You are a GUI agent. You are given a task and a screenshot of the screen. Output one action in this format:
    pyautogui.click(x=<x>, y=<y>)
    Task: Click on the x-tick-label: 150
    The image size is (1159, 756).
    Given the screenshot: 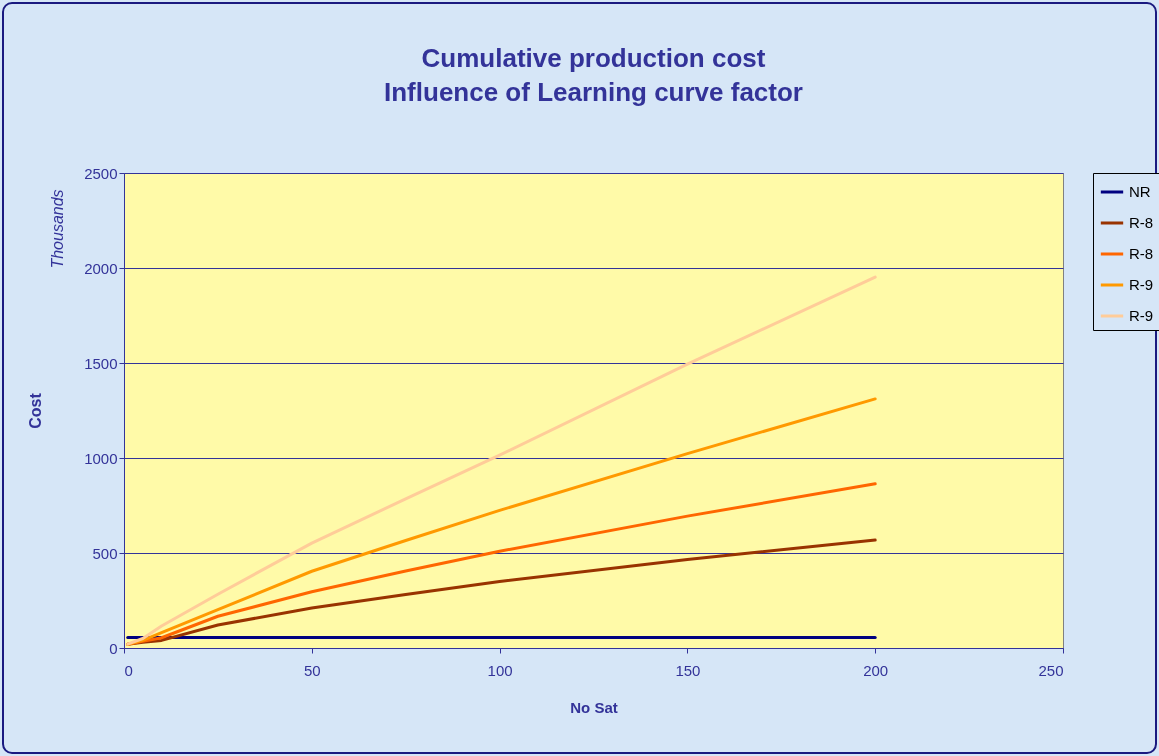 What is the action you would take?
    pyautogui.click(x=688, y=670)
    